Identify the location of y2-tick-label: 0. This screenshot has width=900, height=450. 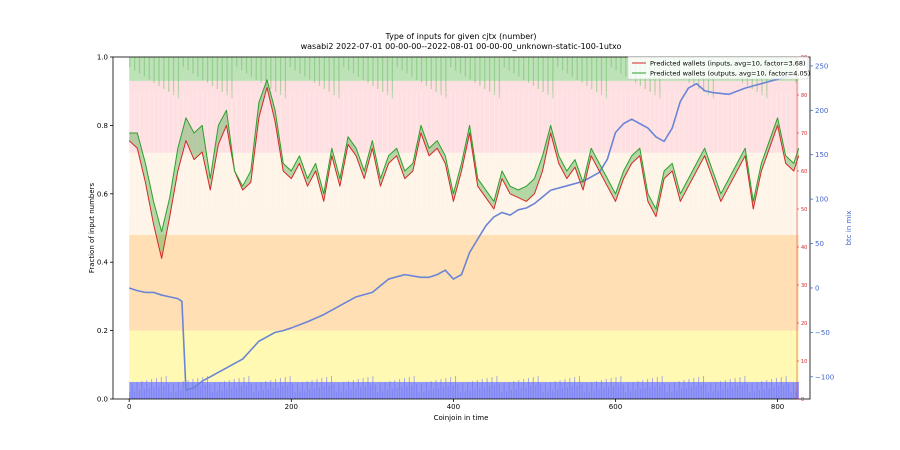
(817, 288).